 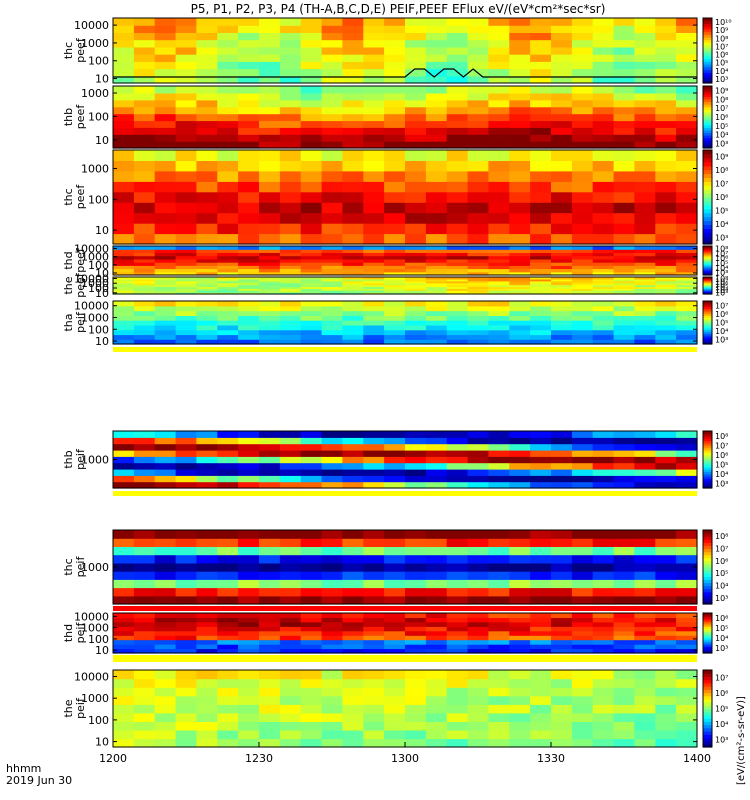 What do you see at coordinates (405, 658) in the screenshot?
I see `panel-separator-band` at bounding box center [405, 658].